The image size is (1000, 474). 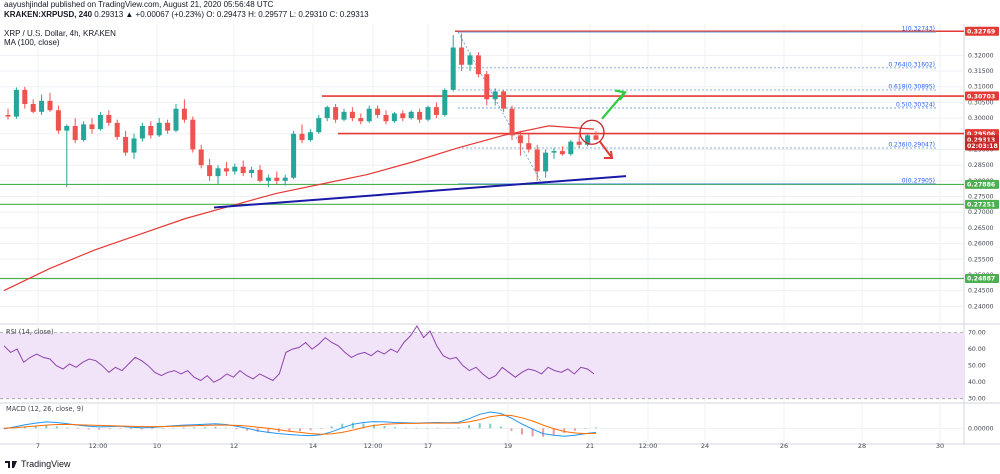 I want to click on fib-level-label: 0.236(0.29047), so click(x=911, y=144).